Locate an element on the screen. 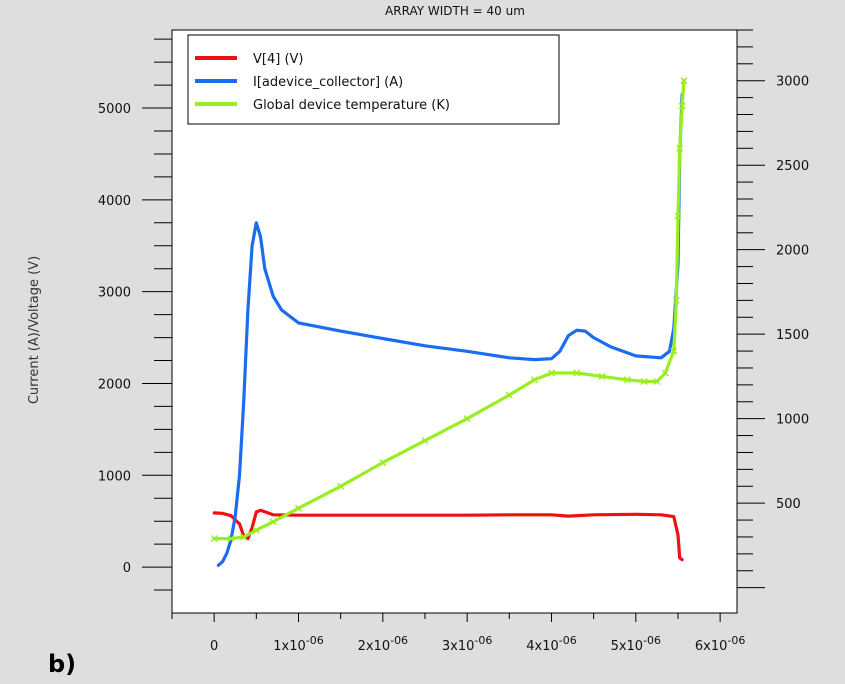  y2-tick-label: 2500 is located at coordinates (792, 166).